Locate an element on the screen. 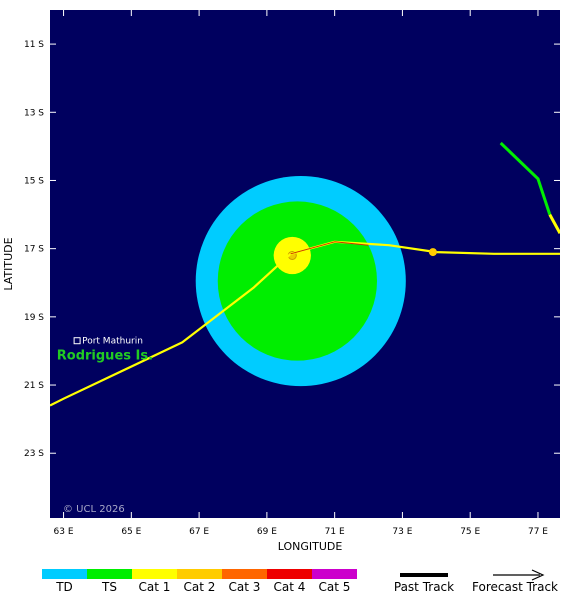 Image resolution: width=580 pixels, height=602 pixels. legend-swatch-ts is located at coordinates (109, 574).